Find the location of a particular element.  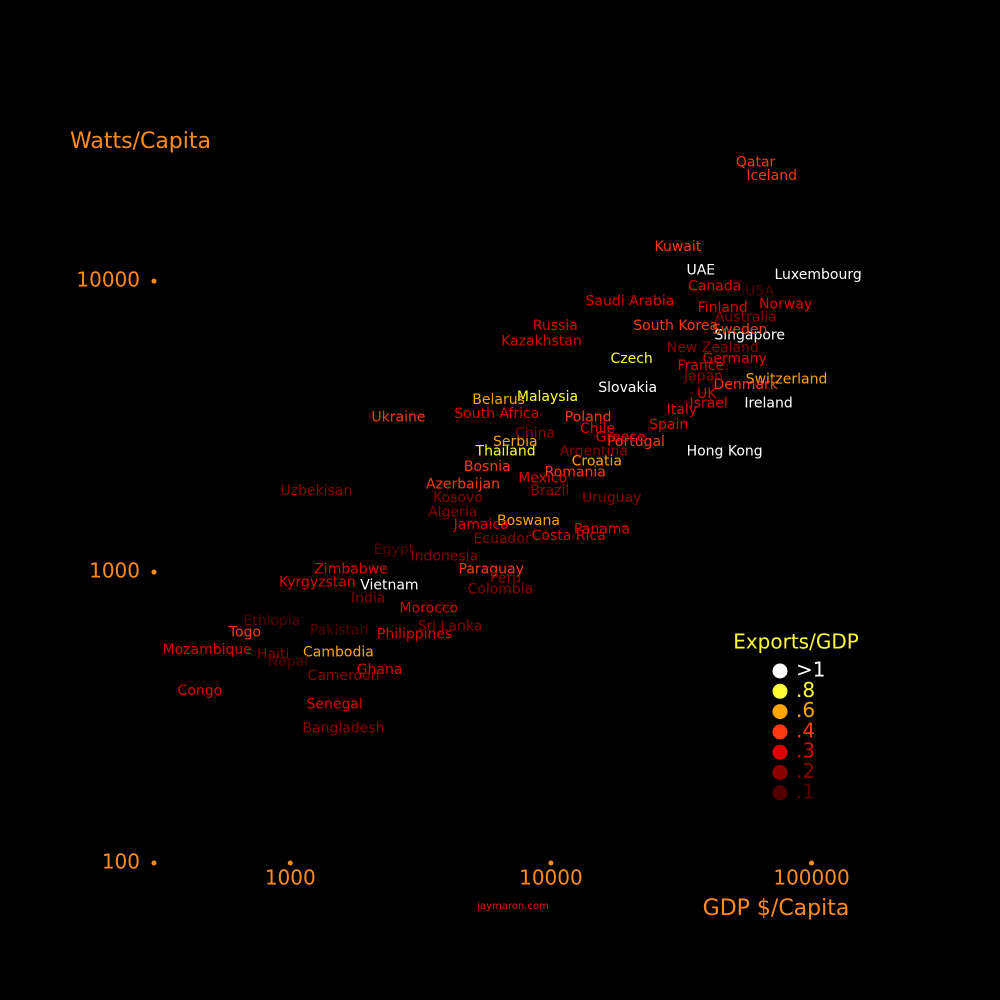

country-label: Indonesia is located at coordinates (444, 557).